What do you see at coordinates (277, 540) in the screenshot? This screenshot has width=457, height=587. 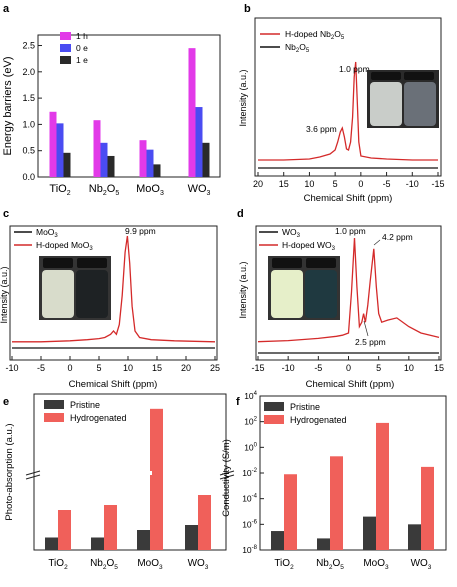 I see `bar-pristine-tio2` at bounding box center [277, 540].